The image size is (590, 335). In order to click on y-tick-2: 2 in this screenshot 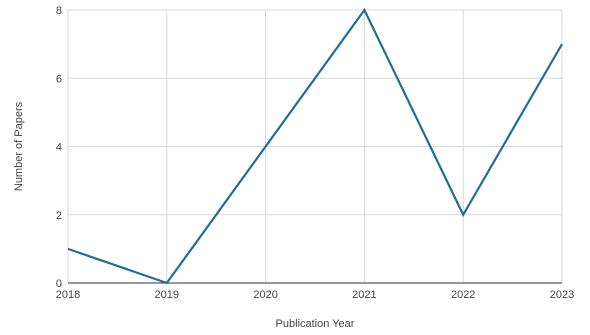, I will do `click(59, 216)`.